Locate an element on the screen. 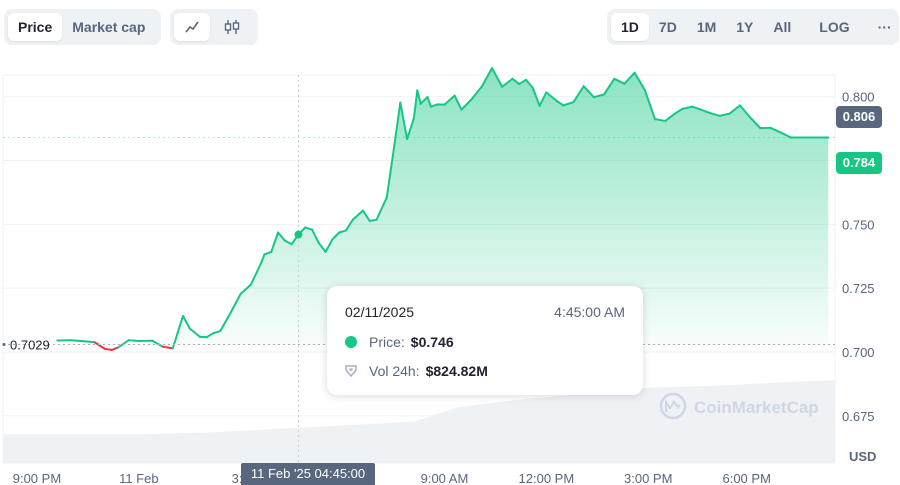 The image size is (900, 485). price-tab: Price is located at coordinates (35, 27).